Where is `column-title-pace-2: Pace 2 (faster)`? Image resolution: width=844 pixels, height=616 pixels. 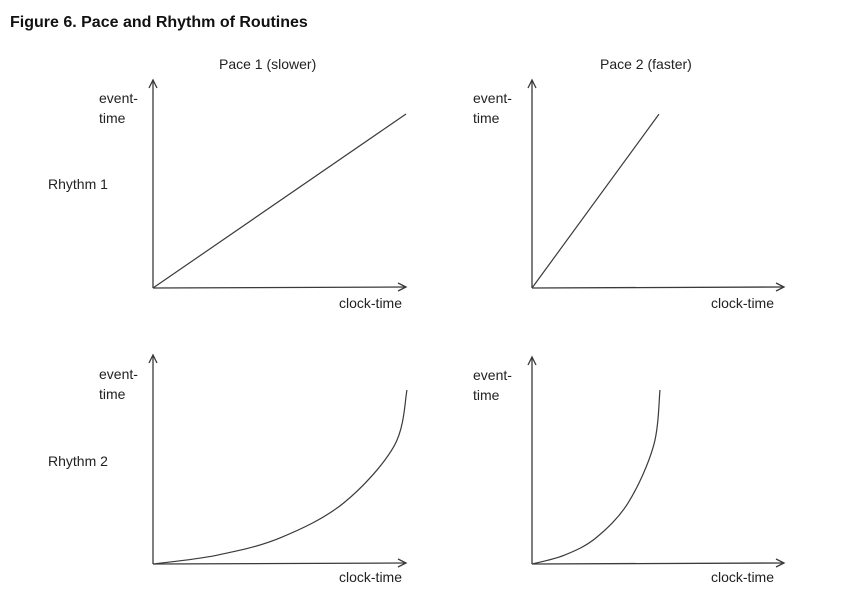 column-title-pace-2: Pace 2 (faster) is located at coordinates (646, 64).